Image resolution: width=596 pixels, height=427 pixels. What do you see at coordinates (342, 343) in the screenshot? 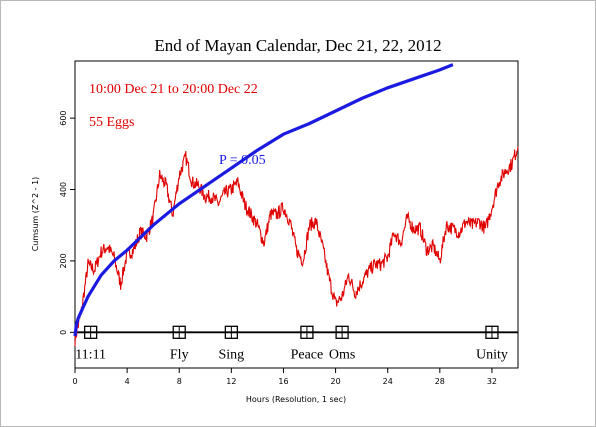
I see `event-marker: Oms` at bounding box center [342, 343].